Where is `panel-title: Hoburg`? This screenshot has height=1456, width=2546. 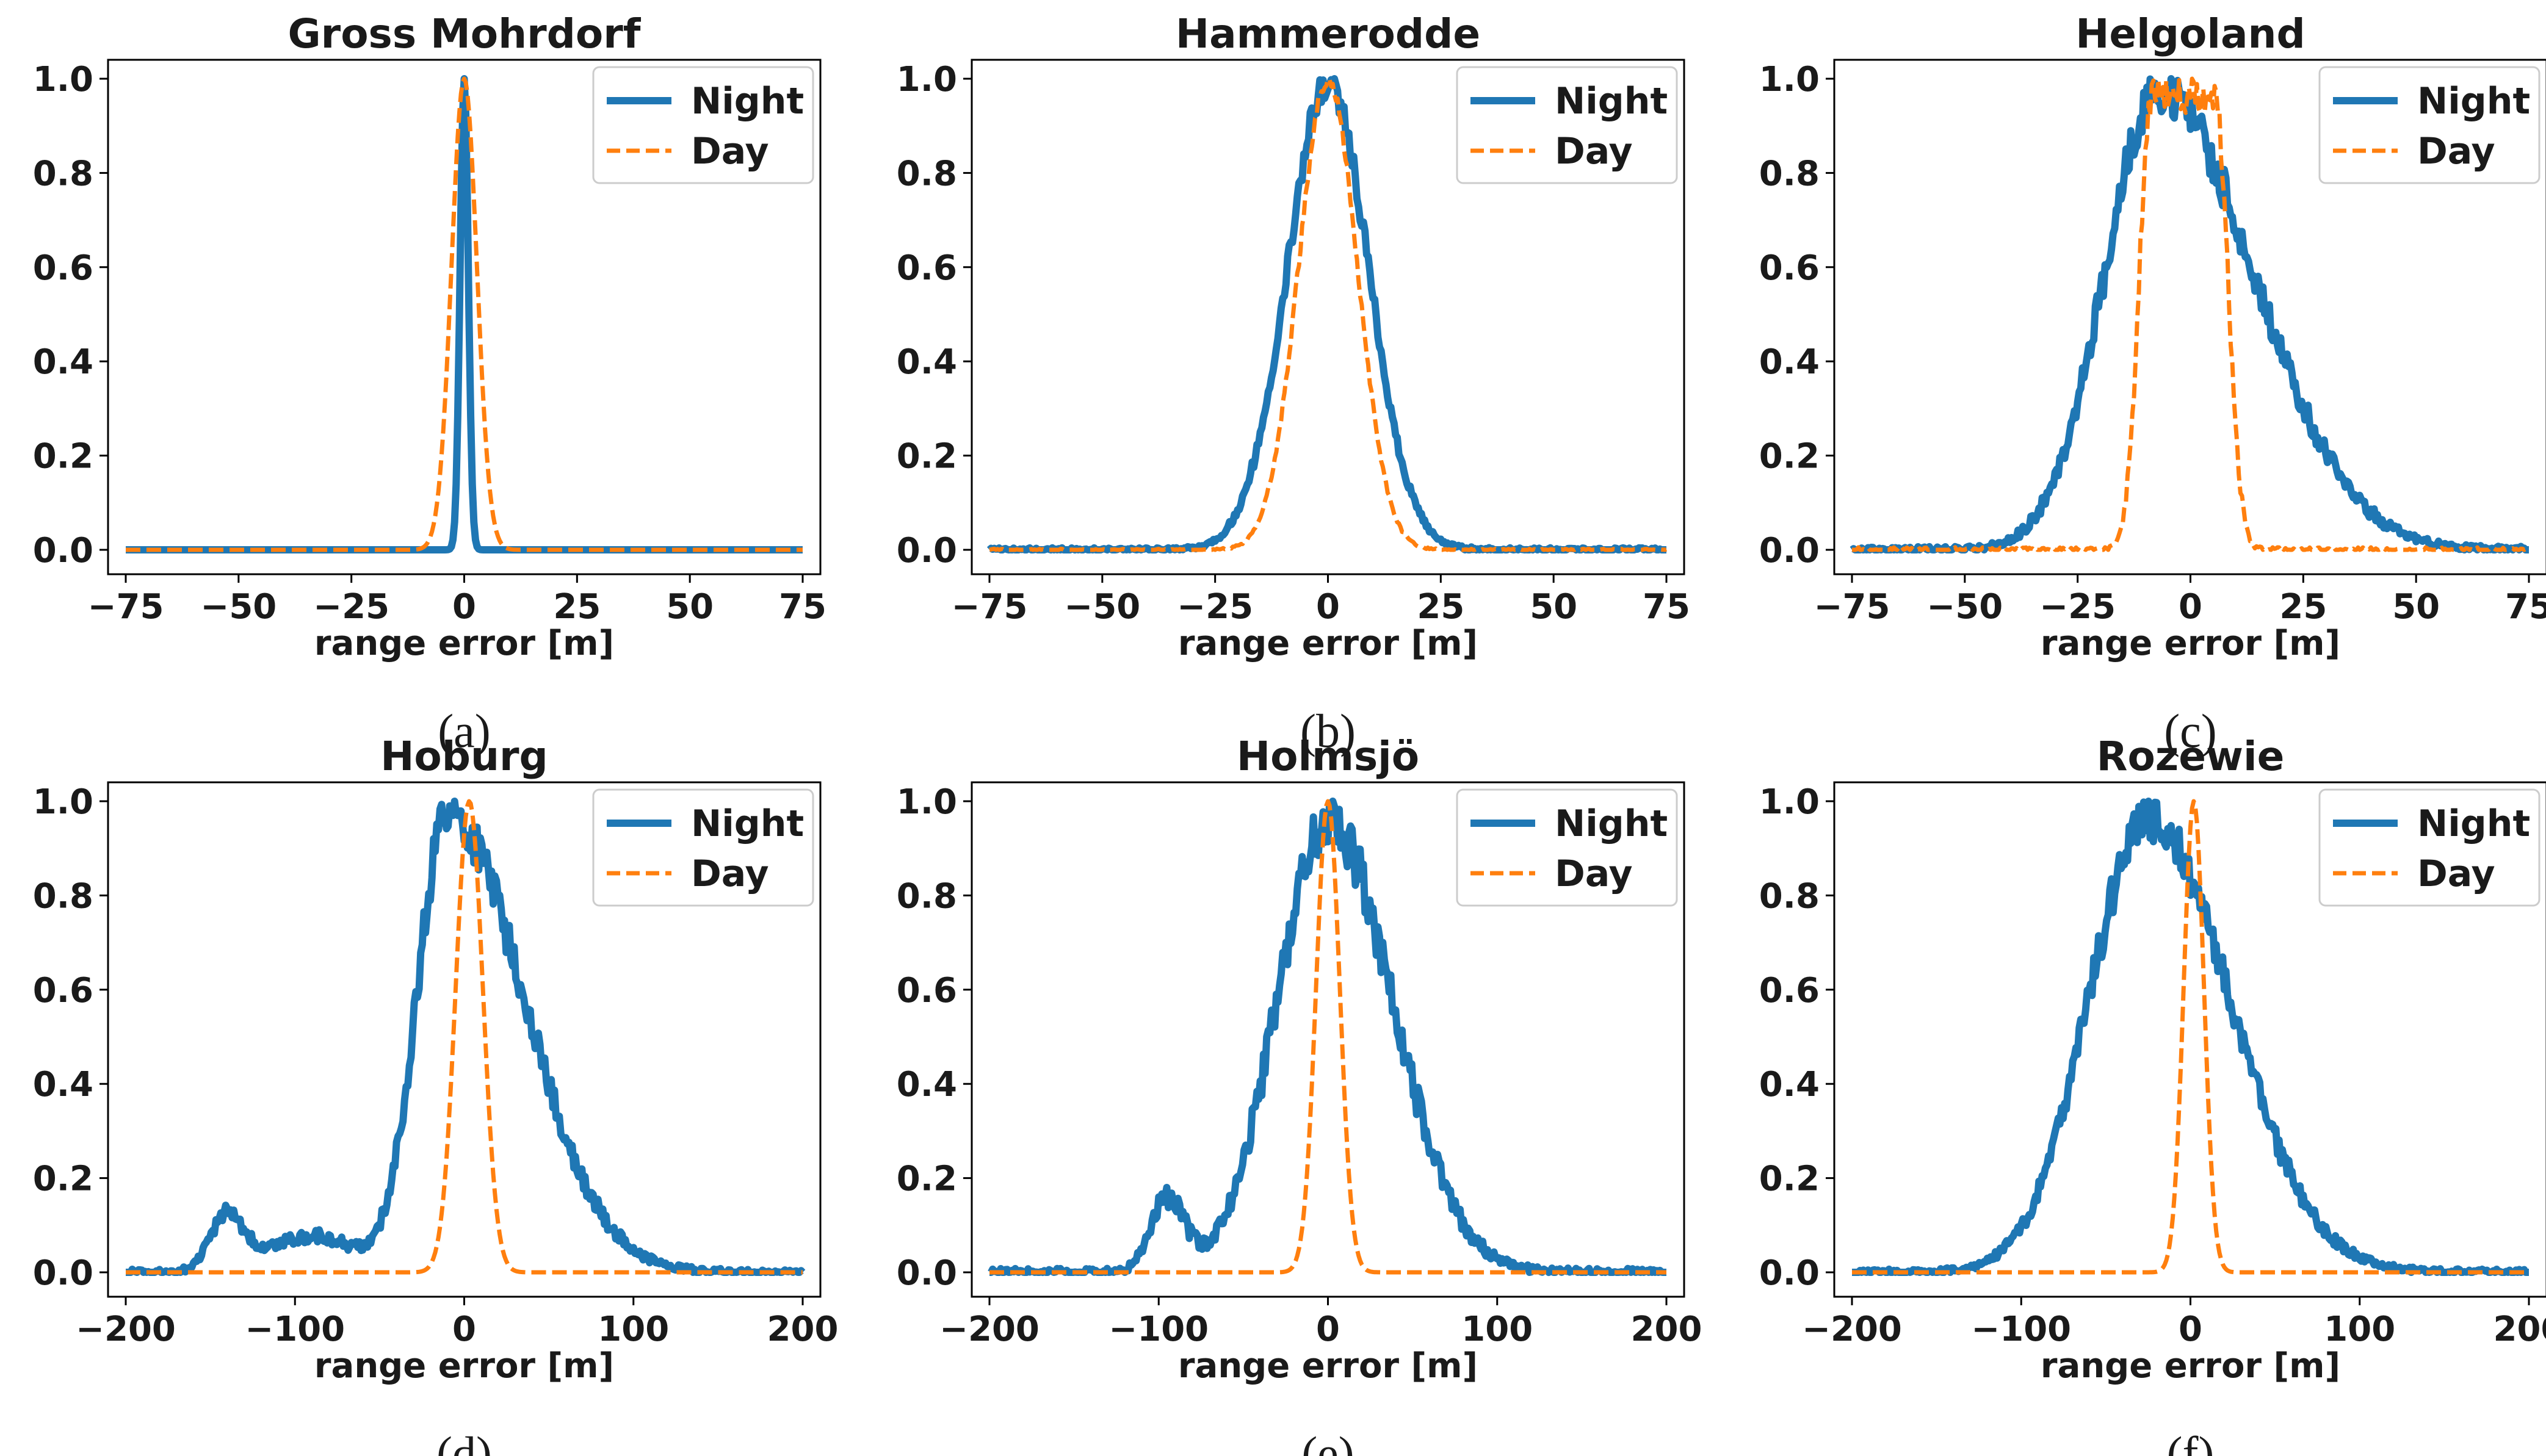
panel-title: Hoburg is located at coordinates (464, 756).